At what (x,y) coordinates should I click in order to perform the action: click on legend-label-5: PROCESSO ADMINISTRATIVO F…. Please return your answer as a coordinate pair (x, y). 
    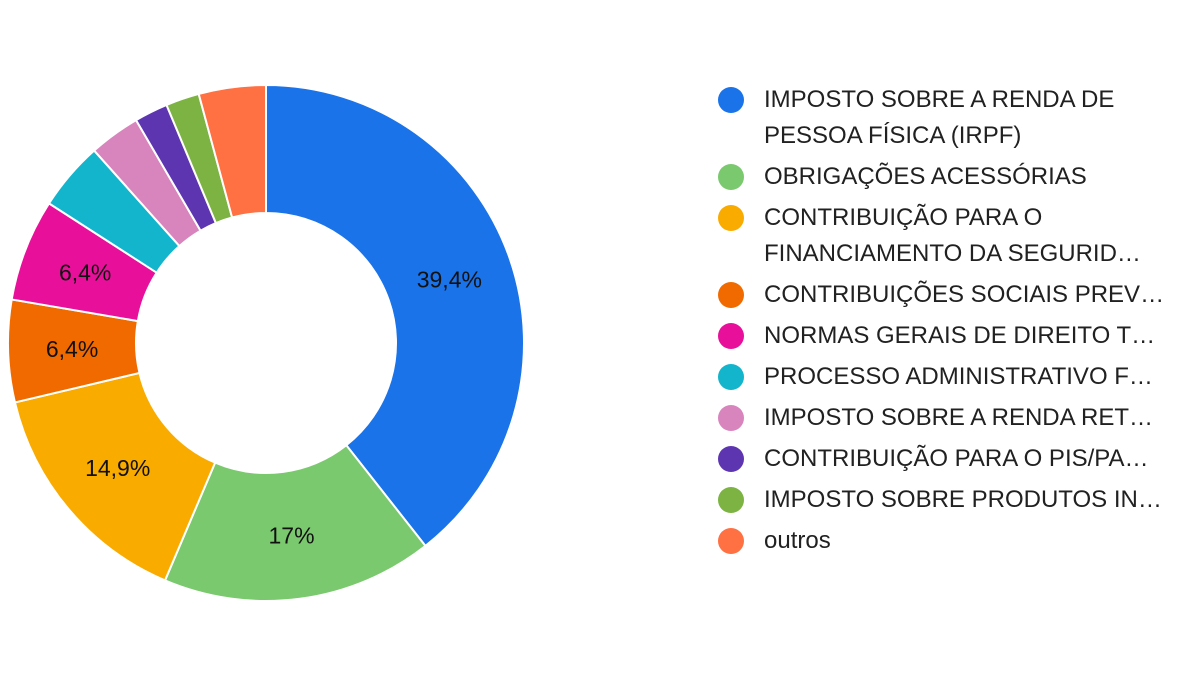
    Looking at the image, I should click on (958, 376).